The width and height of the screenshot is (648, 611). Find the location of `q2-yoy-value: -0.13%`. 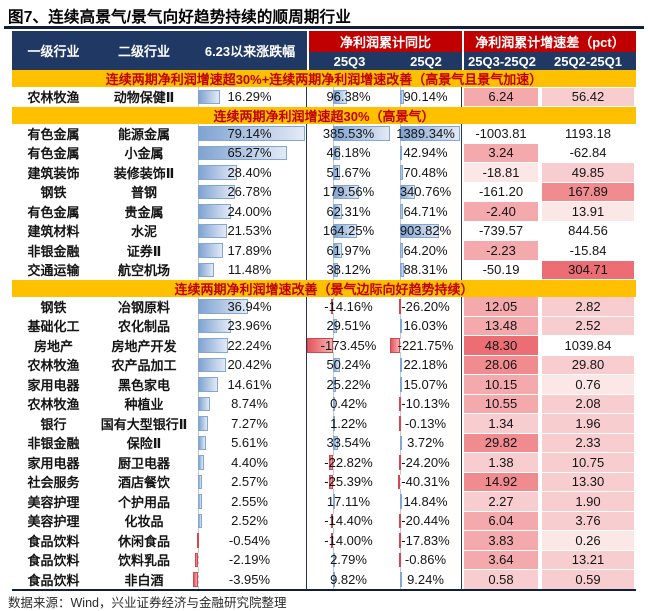

q2-yoy-value: -0.13% is located at coordinates (425, 423).